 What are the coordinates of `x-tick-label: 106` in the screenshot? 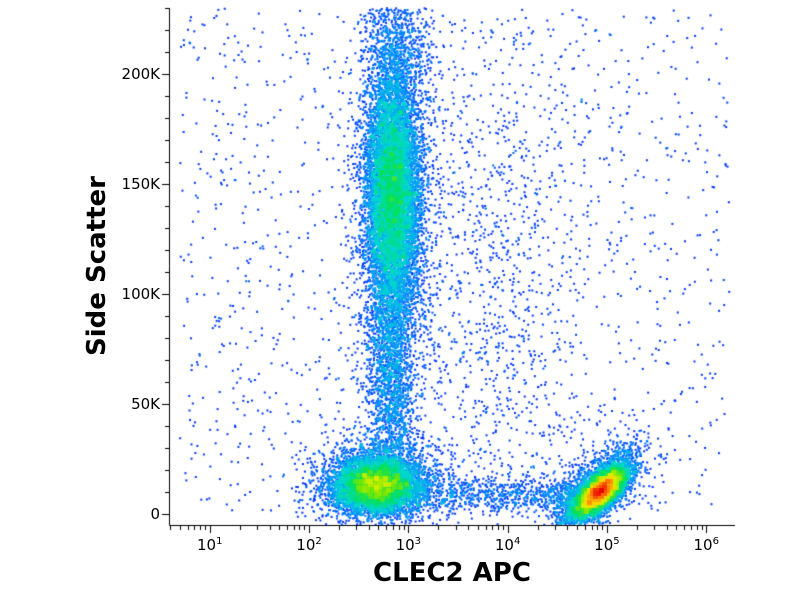 It's located at (706, 545).